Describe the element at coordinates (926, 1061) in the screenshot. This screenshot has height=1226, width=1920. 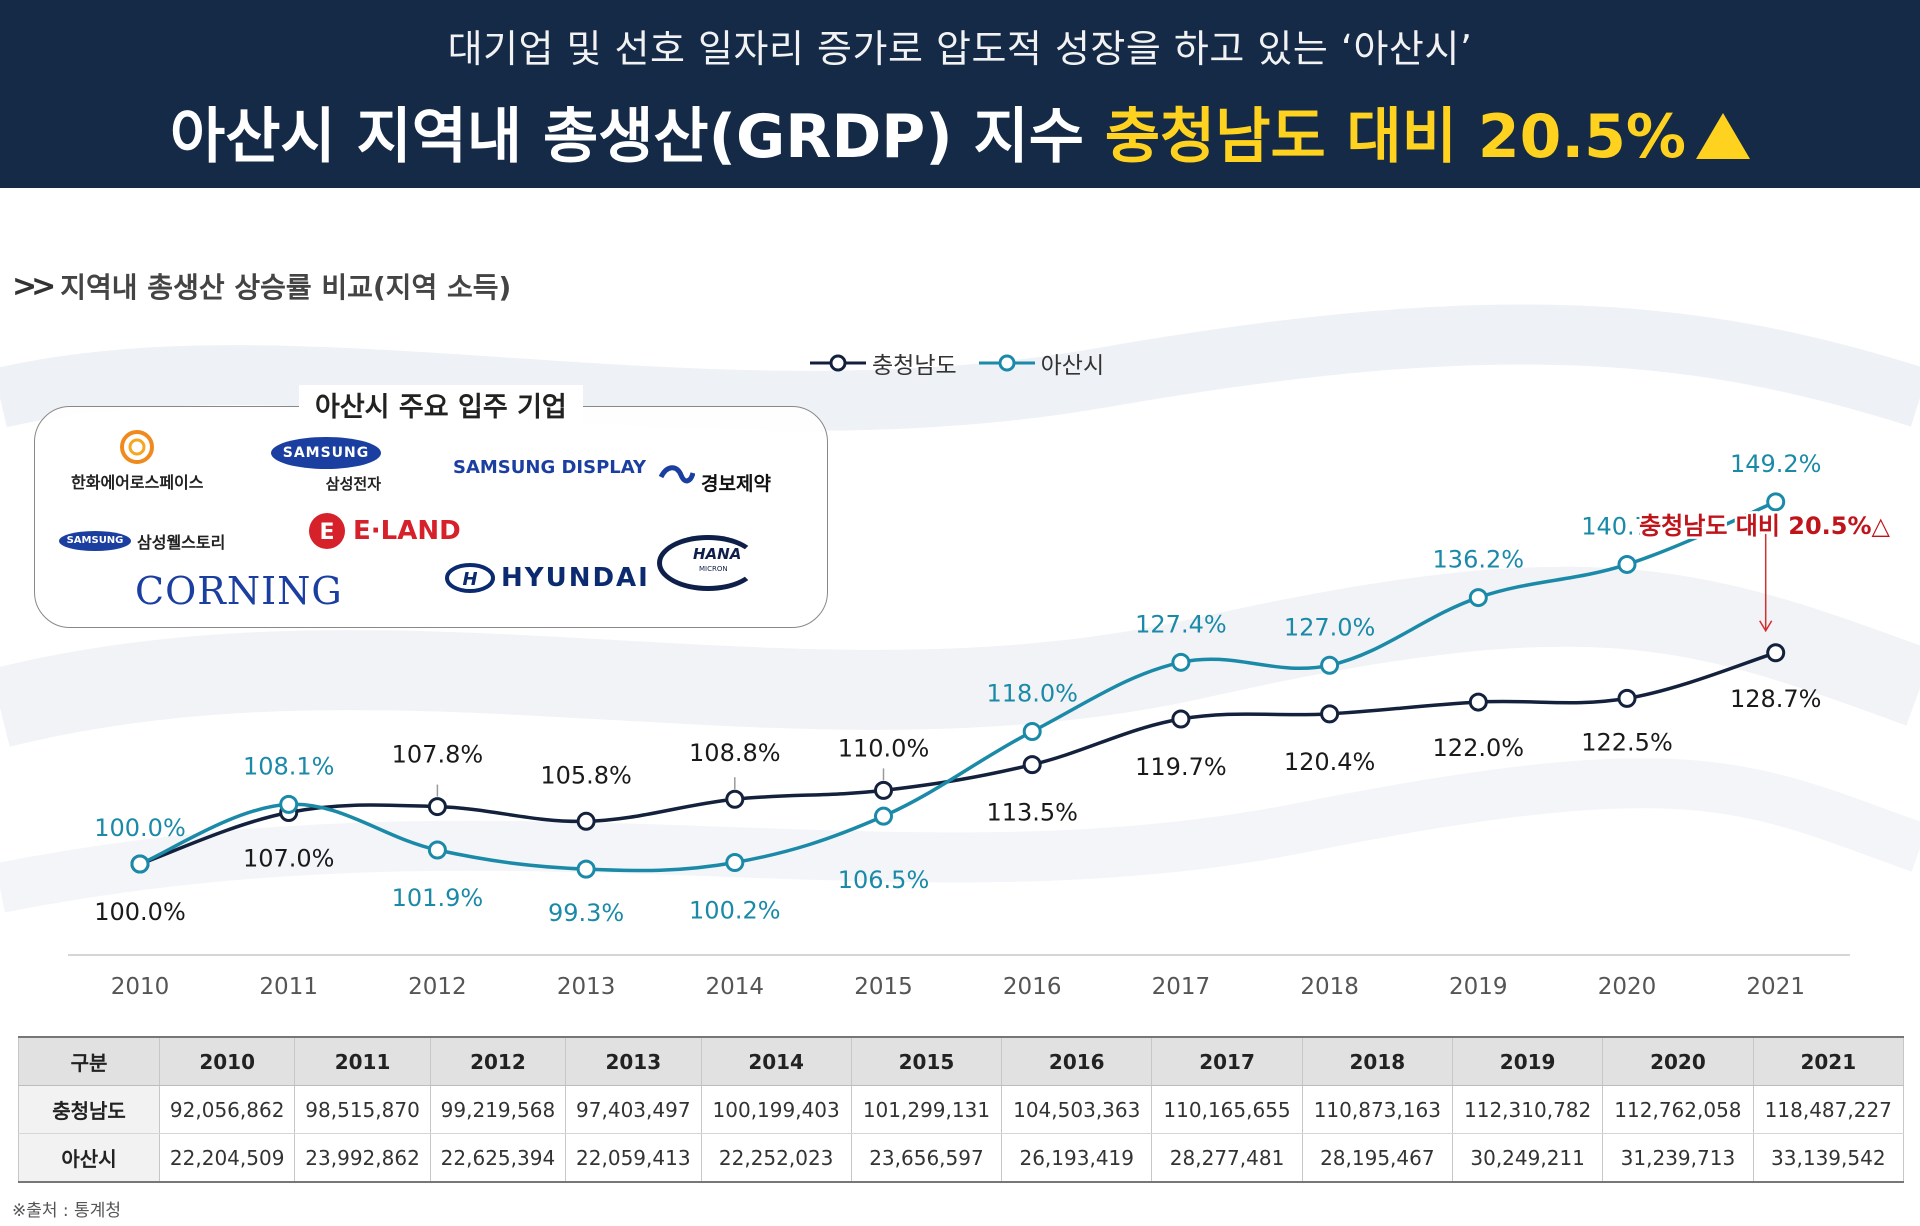
I see `table-header-year: 2015` at that location.